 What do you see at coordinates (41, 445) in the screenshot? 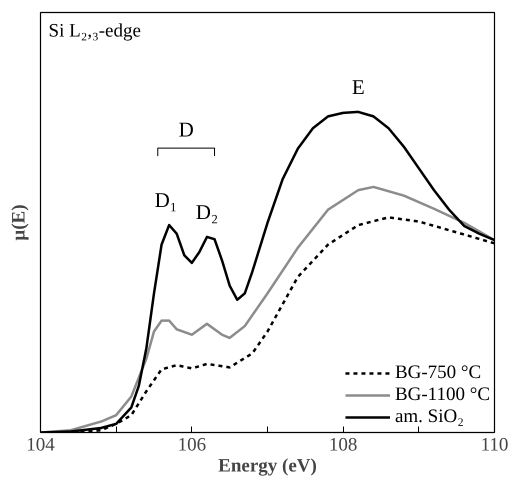
I see `x-tick-label: 104` at bounding box center [41, 445].